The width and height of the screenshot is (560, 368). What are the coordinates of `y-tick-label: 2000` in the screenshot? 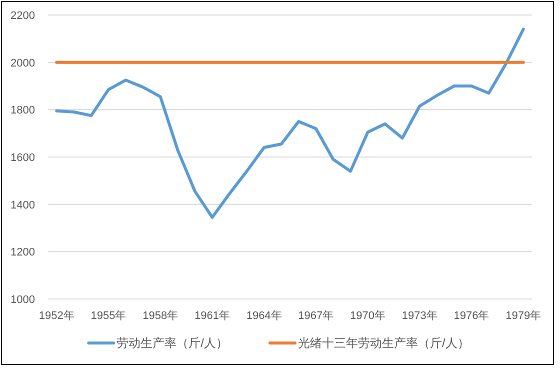 It's located at (22, 63).